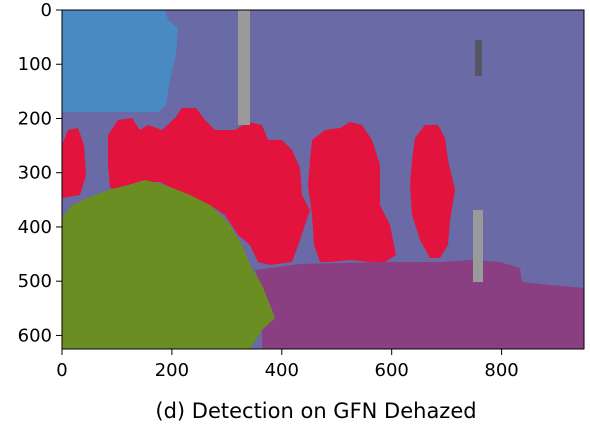 The height and width of the screenshot is (427, 590). What do you see at coordinates (35, 335) in the screenshot?
I see `y-tick-label: 600` at bounding box center [35, 335].